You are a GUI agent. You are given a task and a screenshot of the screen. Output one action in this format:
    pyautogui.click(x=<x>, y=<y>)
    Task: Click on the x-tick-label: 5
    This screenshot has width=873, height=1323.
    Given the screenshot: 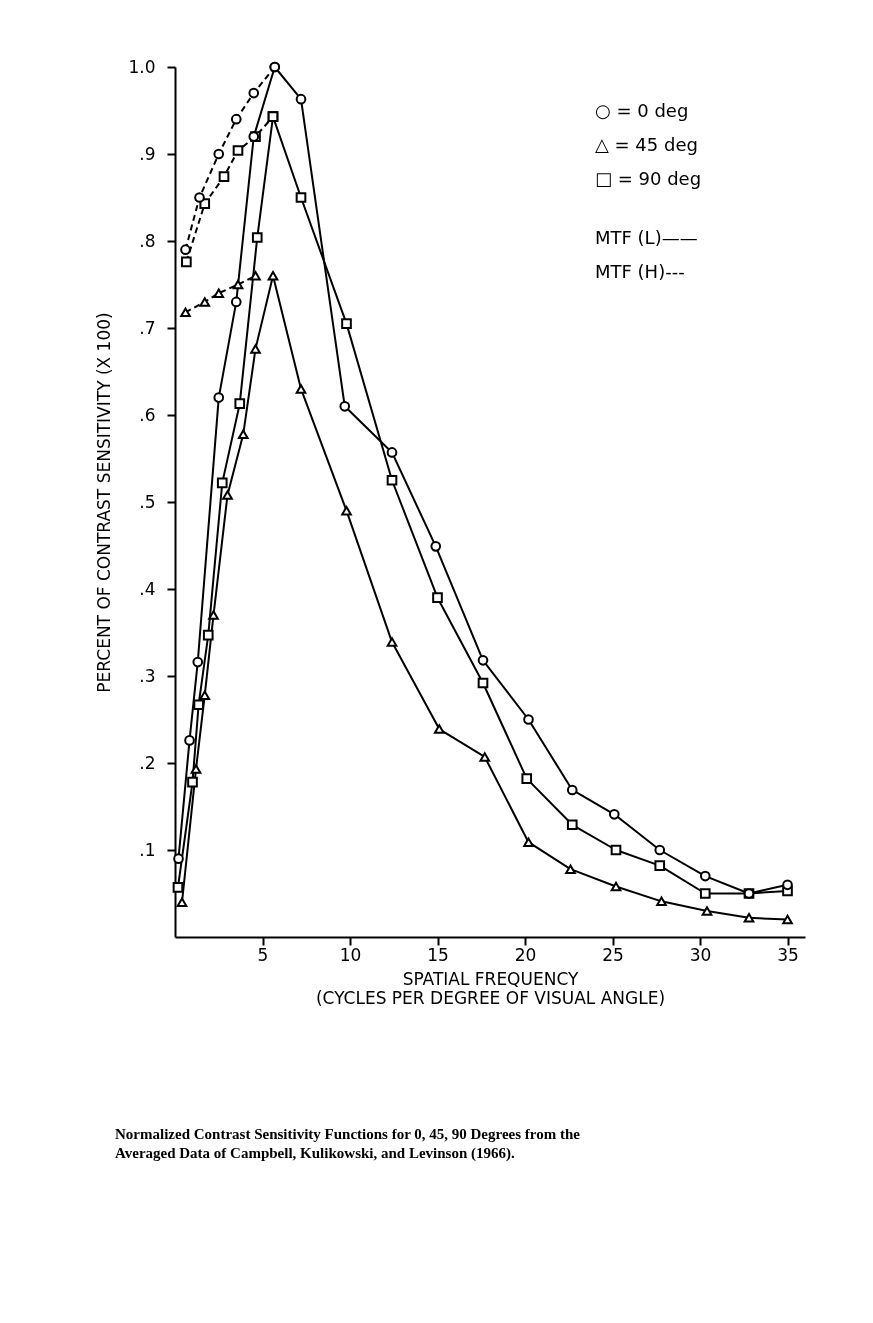 What is the action you would take?
    pyautogui.click(x=263, y=954)
    